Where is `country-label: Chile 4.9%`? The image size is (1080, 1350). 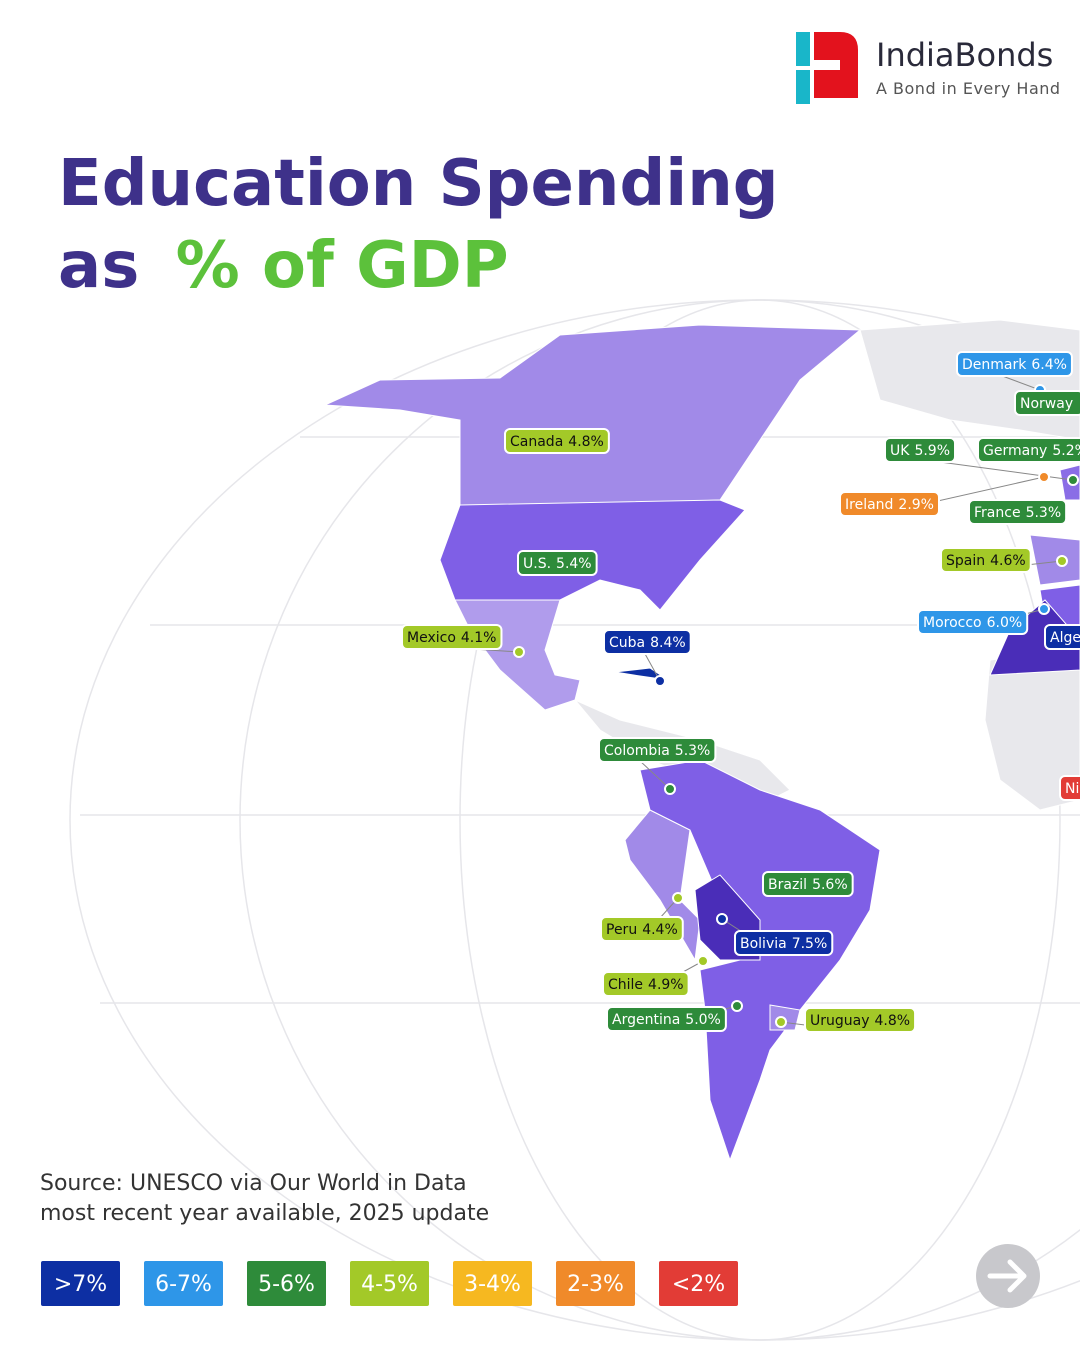 country-label: Chile 4.9% is located at coordinates (646, 984).